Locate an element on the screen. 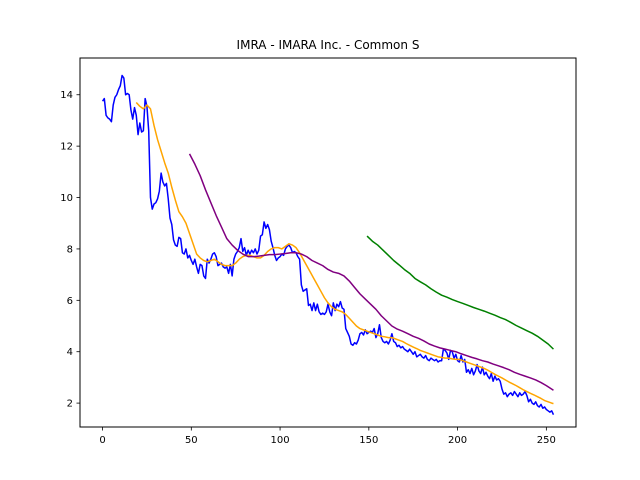 Image resolution: width=640 pixels, height=480 pixels. y-tick-label: 6 is located at coordinates (70, 301).